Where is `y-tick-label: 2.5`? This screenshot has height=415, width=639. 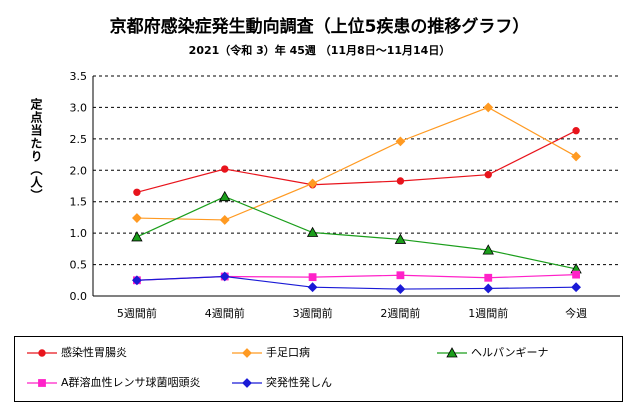
y-tick-label: 2.5 is located at coordinates (79, 139).